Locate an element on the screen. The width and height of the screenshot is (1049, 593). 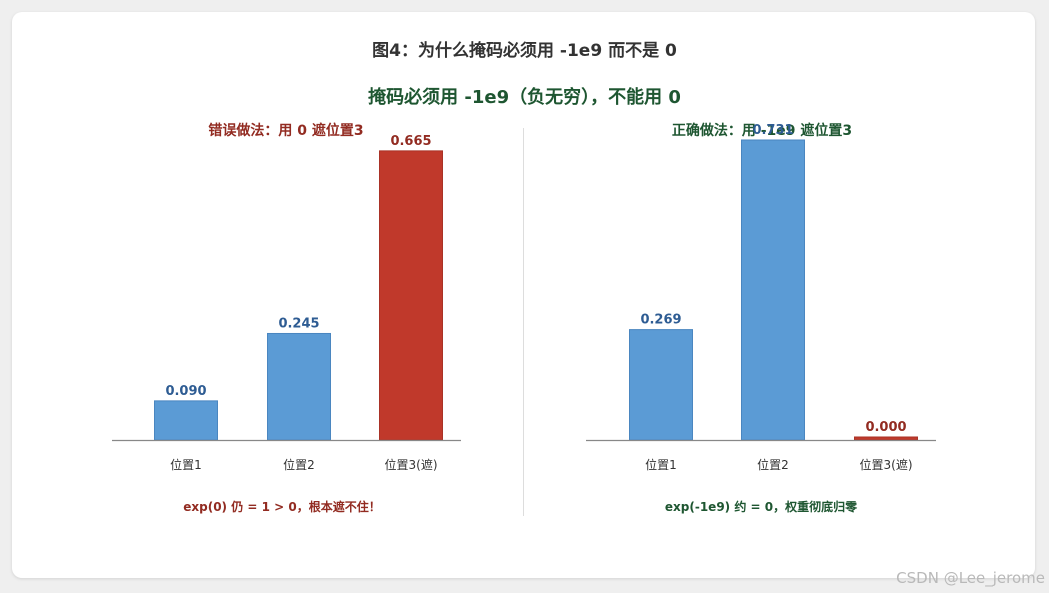
wrong-tick-label-3: 位置3(遮) is located at coordinates (411, 464).